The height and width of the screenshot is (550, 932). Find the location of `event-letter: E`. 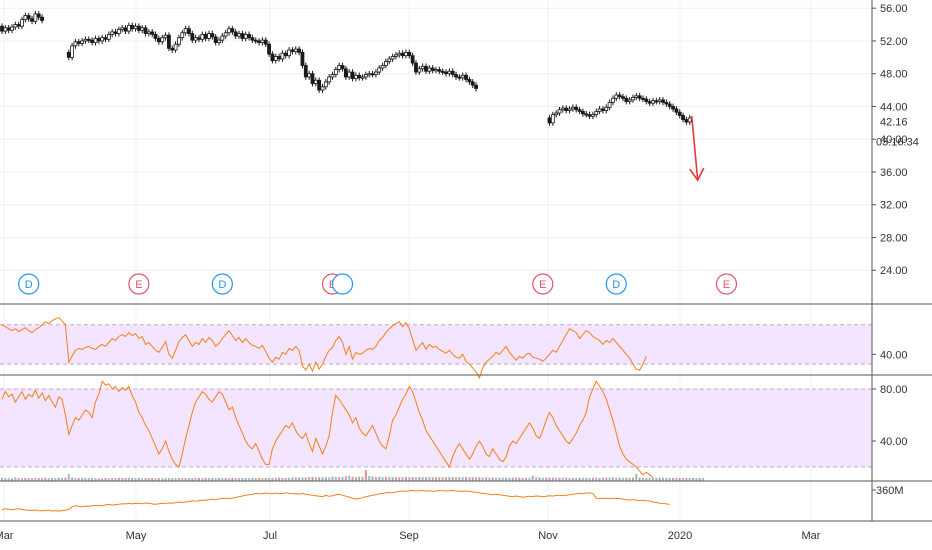

event-letter: E is located at coordinates (726, 285).